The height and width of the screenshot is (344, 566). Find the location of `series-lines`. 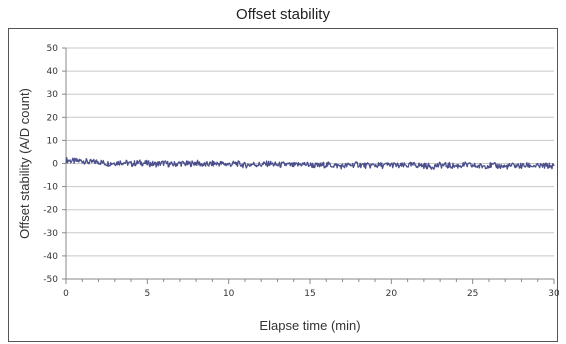

series-lines is located at coordinates (310, 163).